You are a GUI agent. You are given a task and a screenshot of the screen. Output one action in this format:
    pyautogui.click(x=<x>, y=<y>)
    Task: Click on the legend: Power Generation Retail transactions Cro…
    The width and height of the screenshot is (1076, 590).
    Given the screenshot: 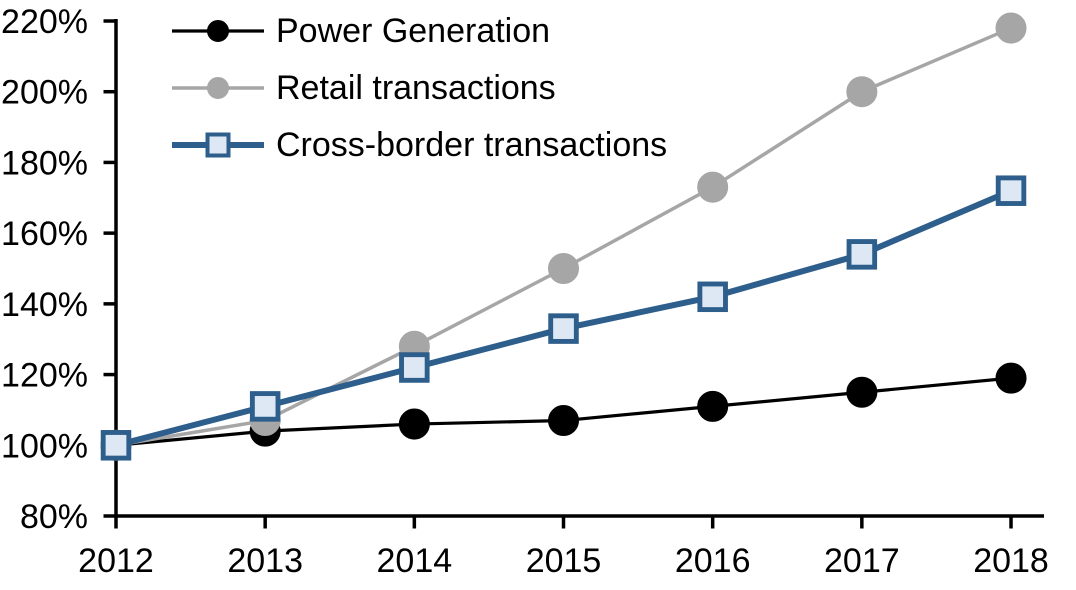 What is the action you would take?
    pyautogui.click(x=418, y=88)
    